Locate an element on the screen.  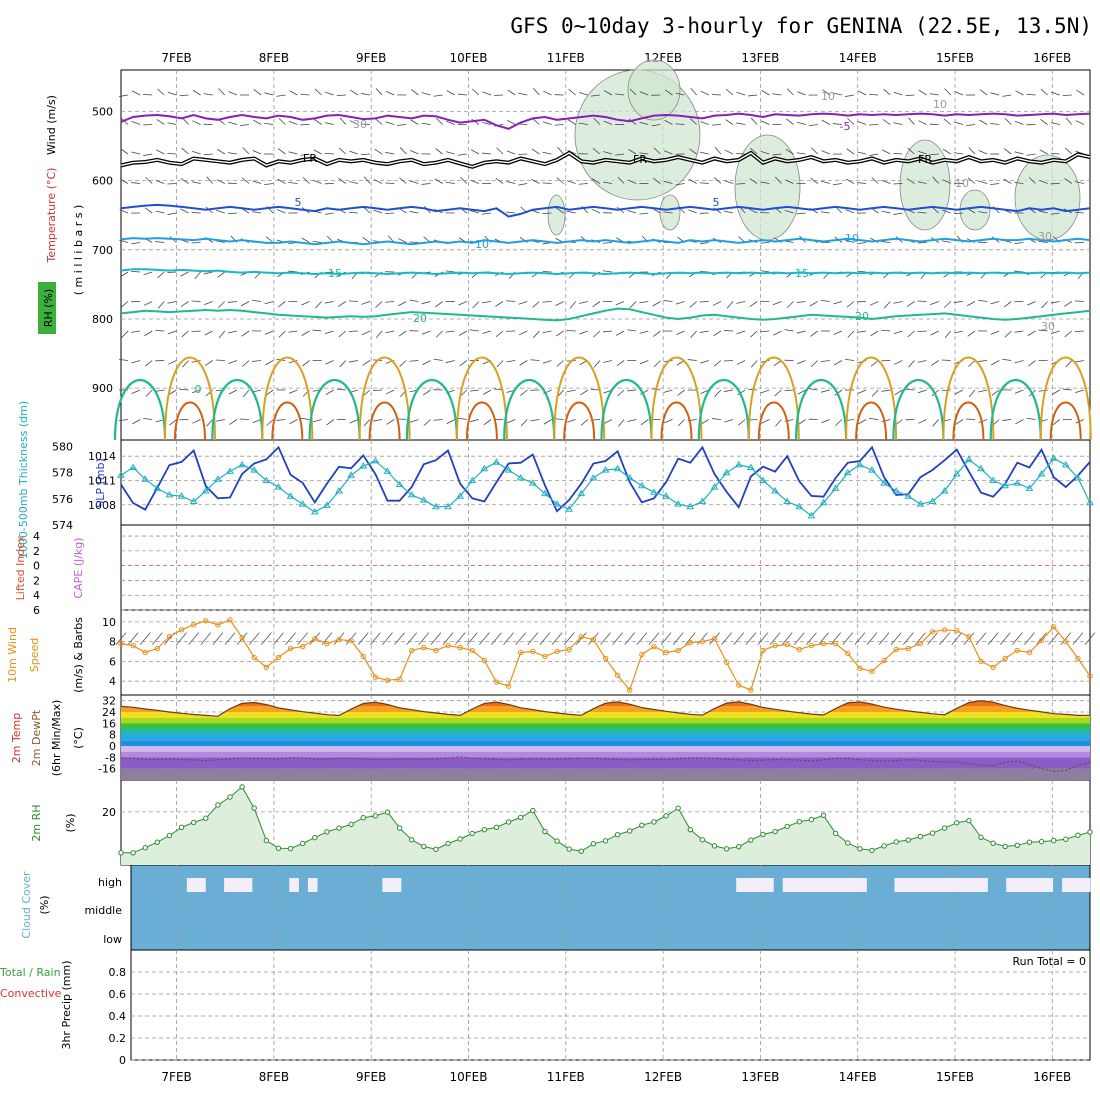
lifted-index-tick-label: 0 is located at coordinates (36, 566).